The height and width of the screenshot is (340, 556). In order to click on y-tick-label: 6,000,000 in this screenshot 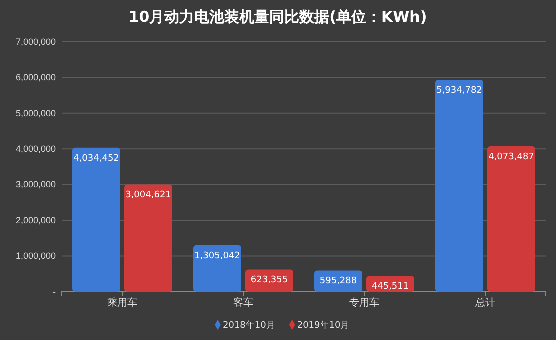, I will do `click(36, 77)`.